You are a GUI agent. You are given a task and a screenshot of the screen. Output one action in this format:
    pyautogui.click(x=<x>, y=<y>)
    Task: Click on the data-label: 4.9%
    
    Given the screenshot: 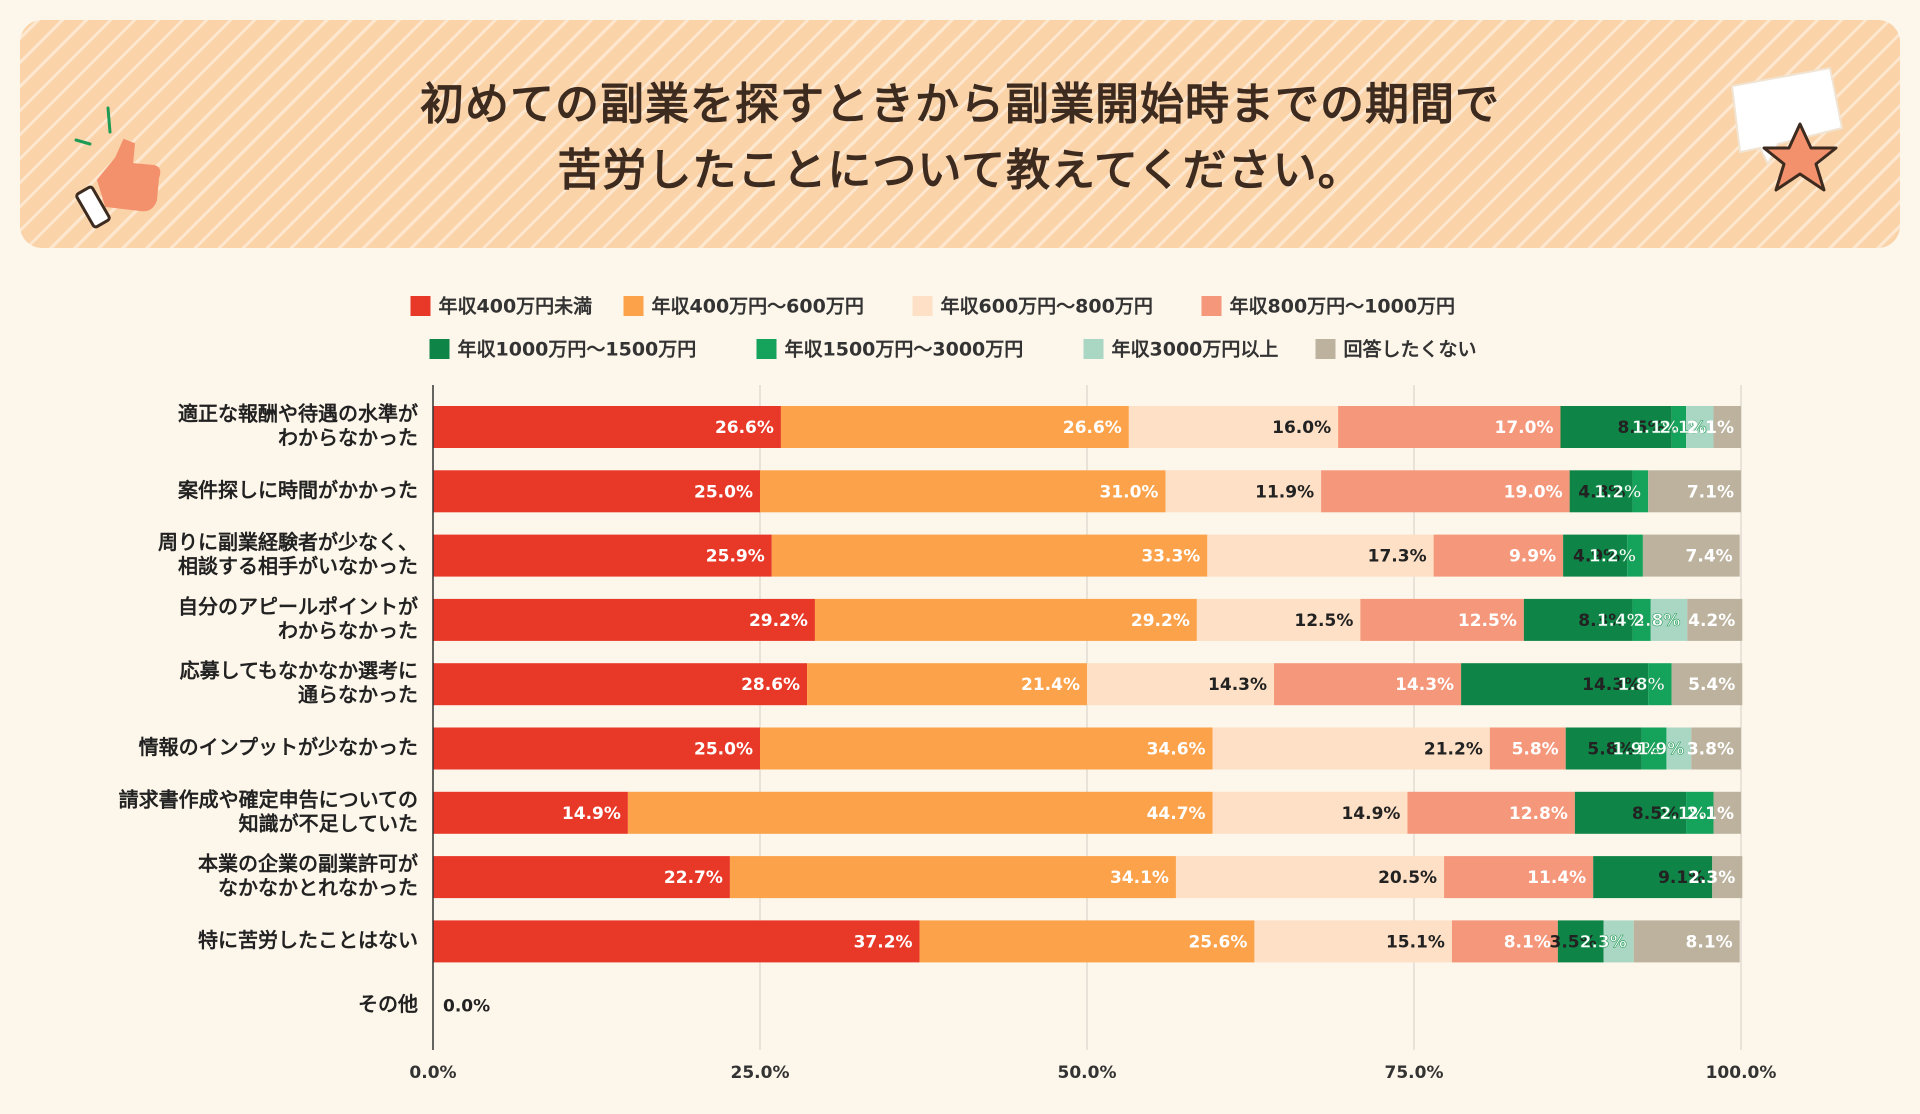 What is the action you would take?
    pyautogui.click(x=1596, y=557)
    